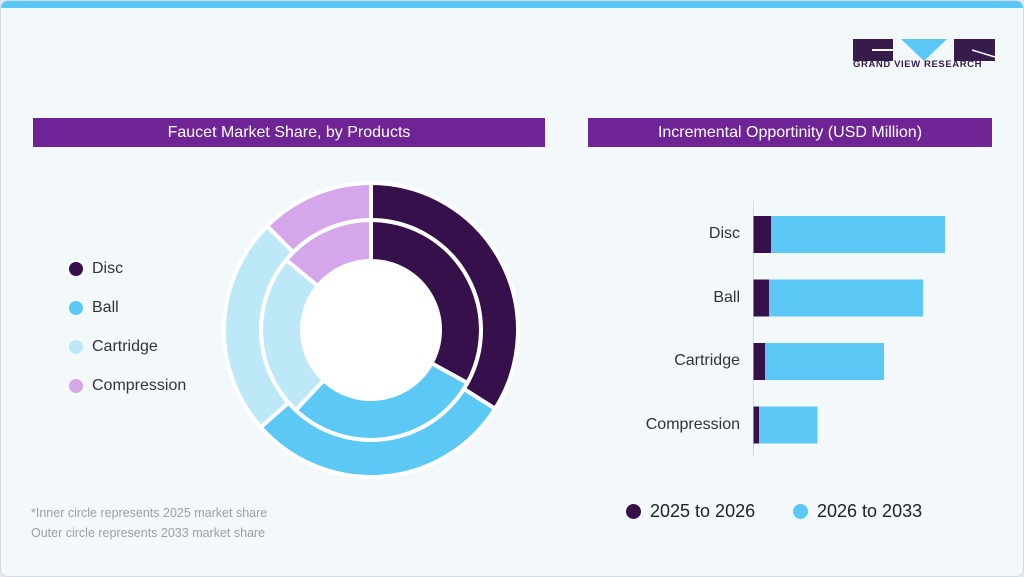  Describe the element at coordinates (759, 361) in the screenshot. I see `bar-cartridge-2025-2026` at that location.